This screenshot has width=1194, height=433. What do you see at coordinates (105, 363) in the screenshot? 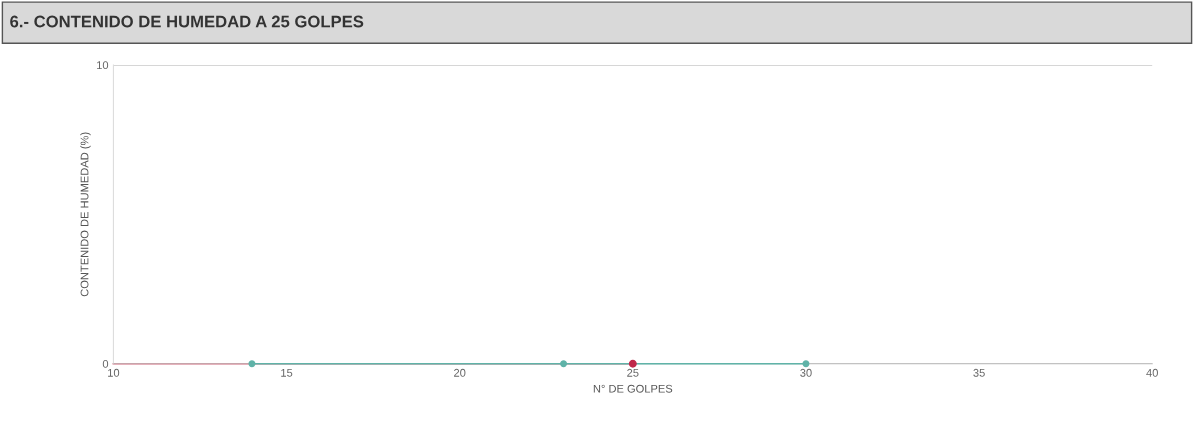
I see `y-tick-label: 0` at bounding box center [105, 363].